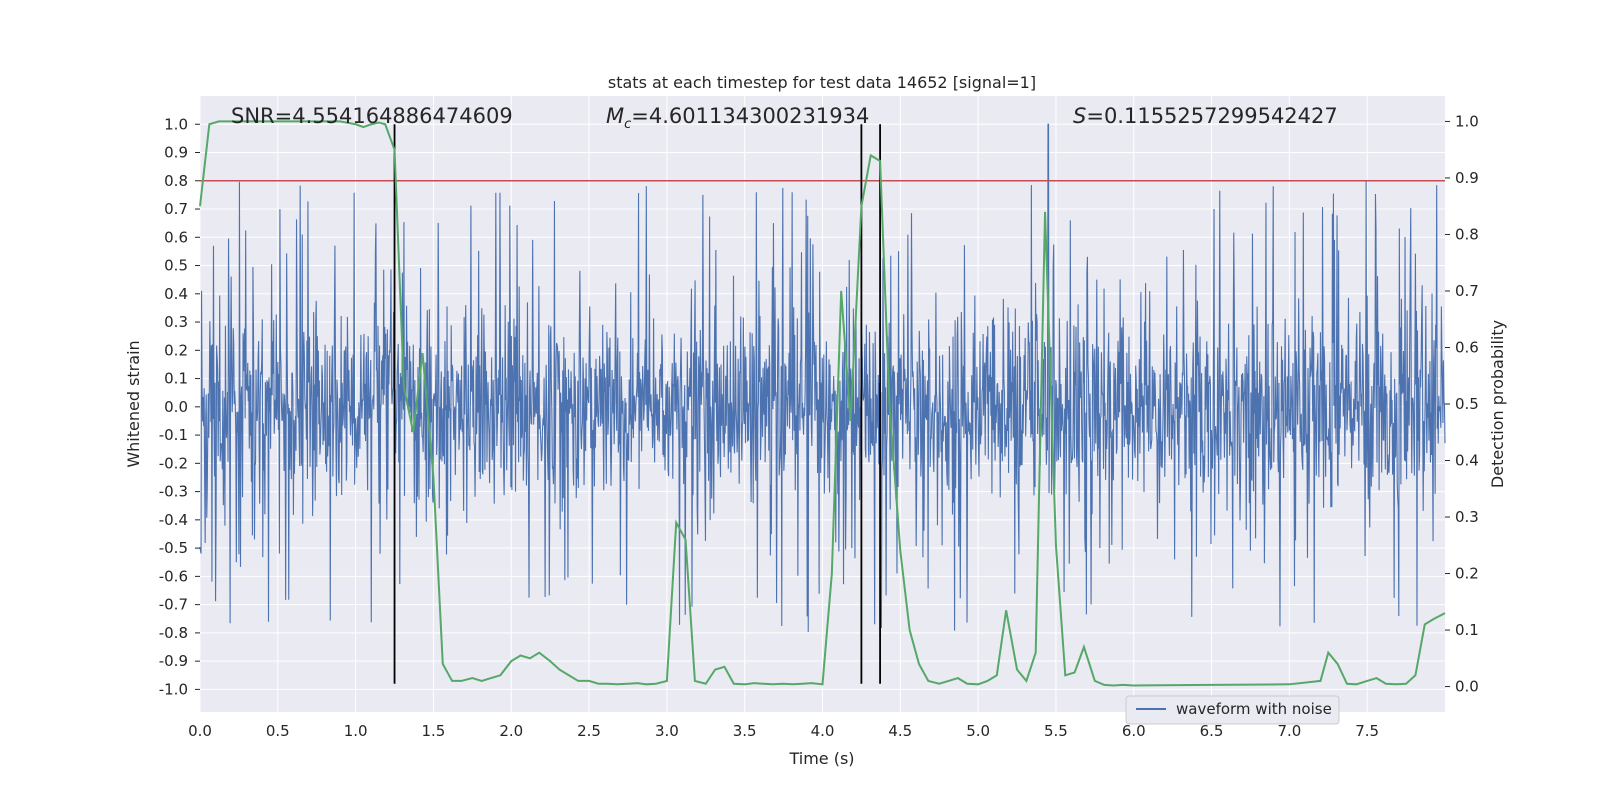 The width and height of the screenshot is (1600, 800). Describe the element at coordinates (173, 689) in the screenshot. I see `y-tick-label: -1.0` at that location.